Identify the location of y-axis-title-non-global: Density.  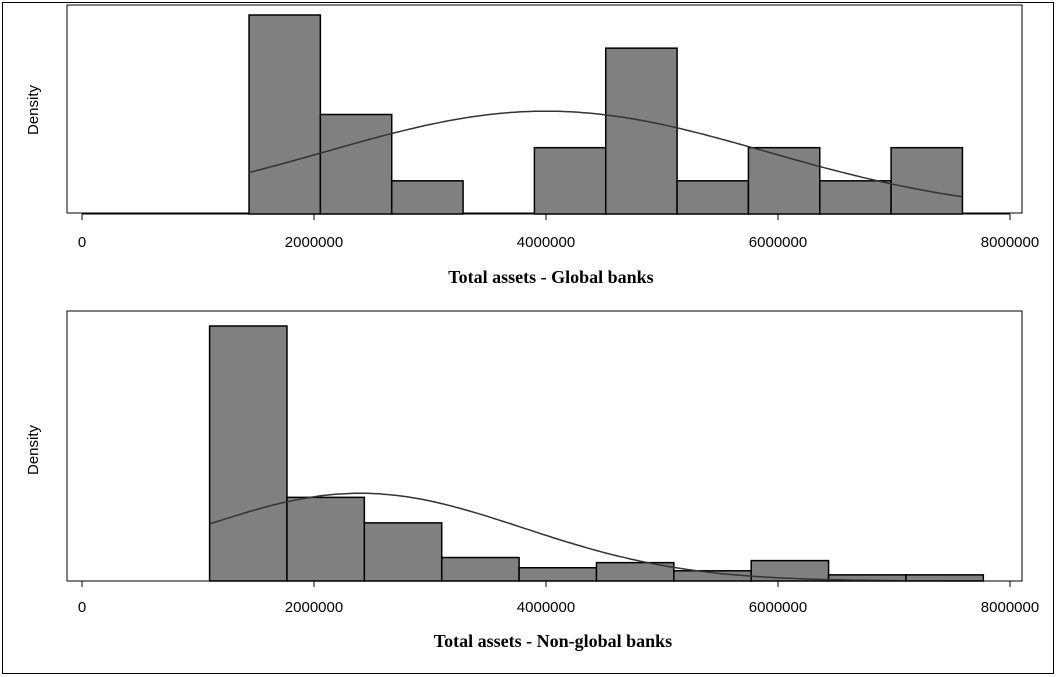
(33, 449).